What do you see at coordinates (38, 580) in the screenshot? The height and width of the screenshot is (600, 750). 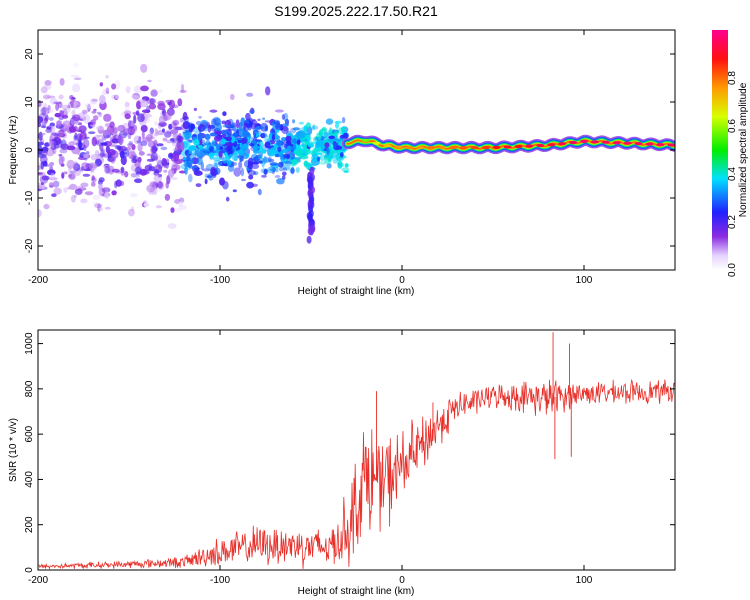 I see `x-tick-label: -200` at bounding box center [38, 580].